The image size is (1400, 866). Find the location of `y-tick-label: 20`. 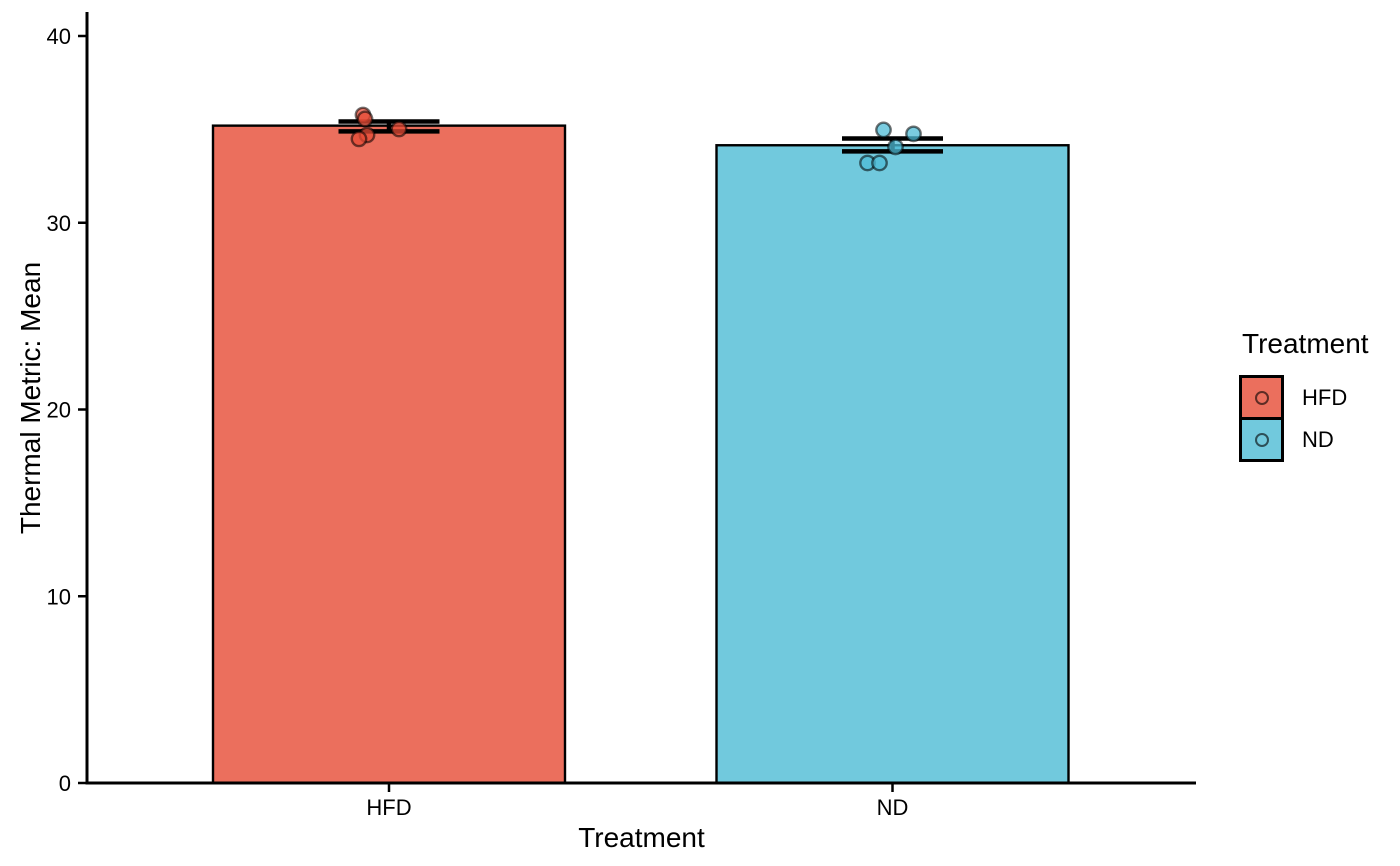

y-tick-label: 20 is located at coordinates (59, 410).